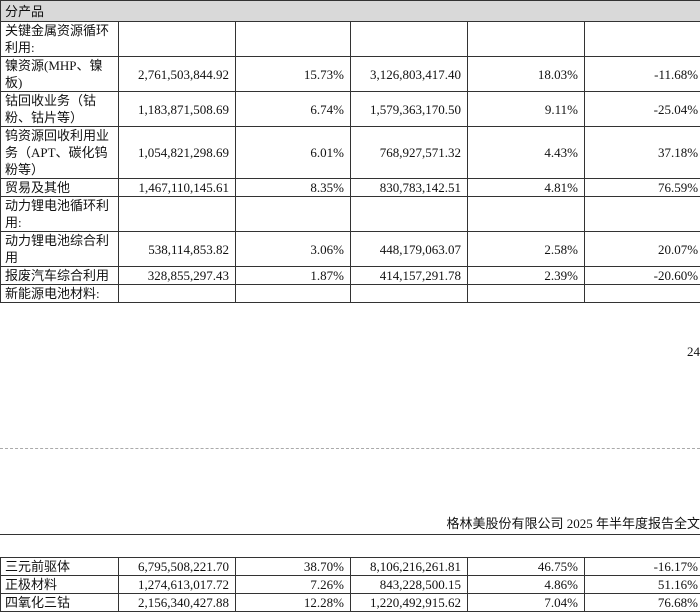 This screenshot has width=700, height=612. Describe the element at coordinates (642, 567) in the screenshot. I see `cell: -16.17%` at that location.